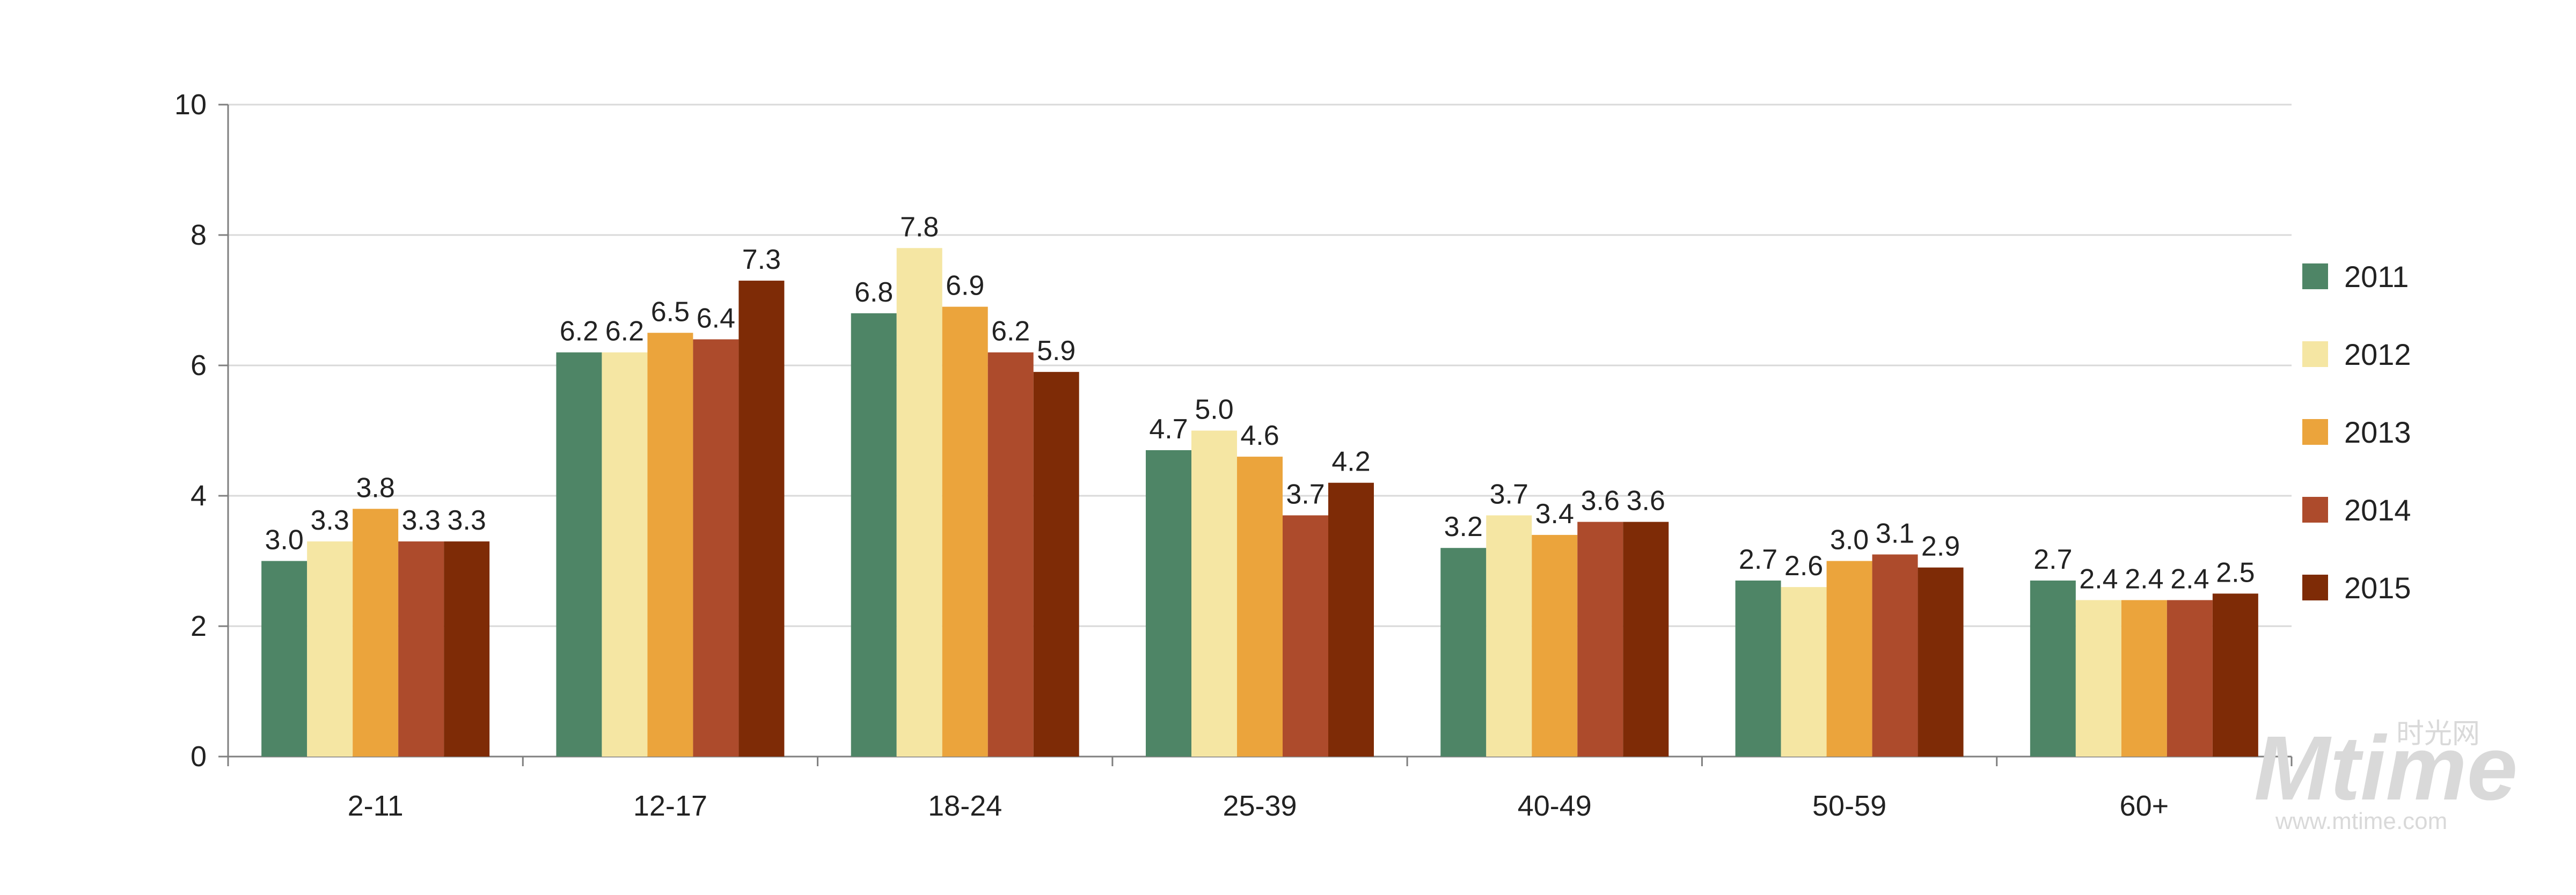  What do you see at coordinates (1895, 533) in the screenshot?
I see `data-label: 3.1` at bounding box center [1895, 533].